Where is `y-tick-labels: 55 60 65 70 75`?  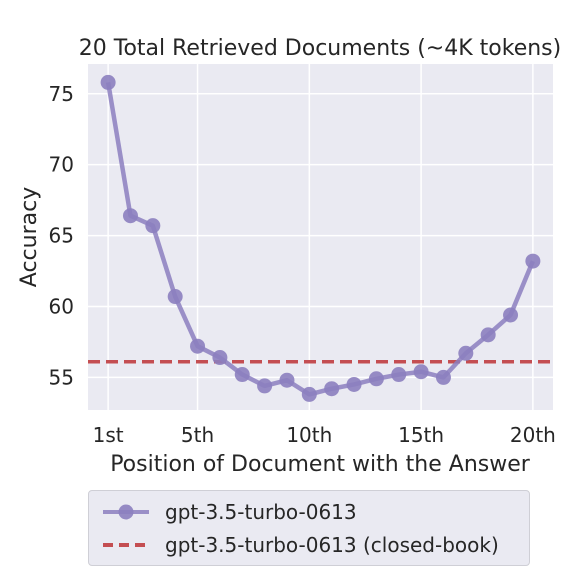
y-tick-labels: 55 60 65 70 75 is located at coordinates (61, 236).